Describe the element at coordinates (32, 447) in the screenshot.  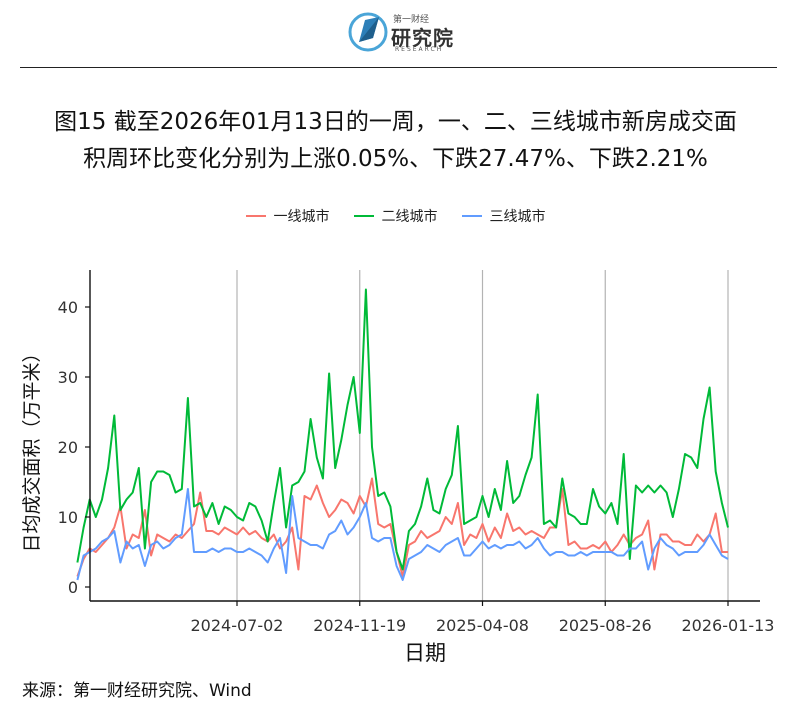
I see `y-axis-label: 日均成交面积（万平米）` at that location.